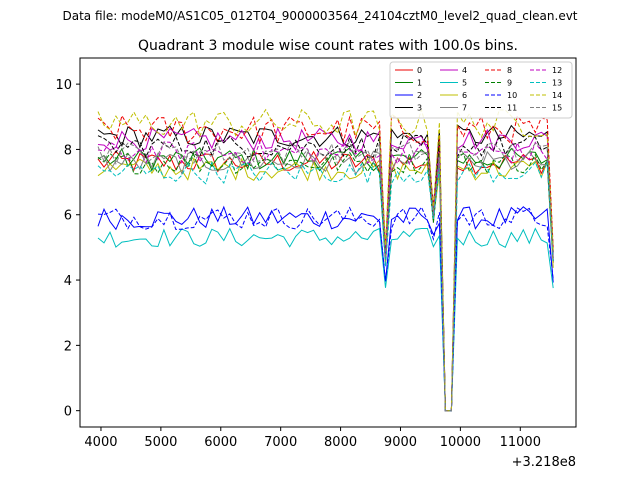 This screenshot has width=640, height=480. Describe the element at coordinates (464, 83) in the screenshot. I see `legend-label: 5` at that location.